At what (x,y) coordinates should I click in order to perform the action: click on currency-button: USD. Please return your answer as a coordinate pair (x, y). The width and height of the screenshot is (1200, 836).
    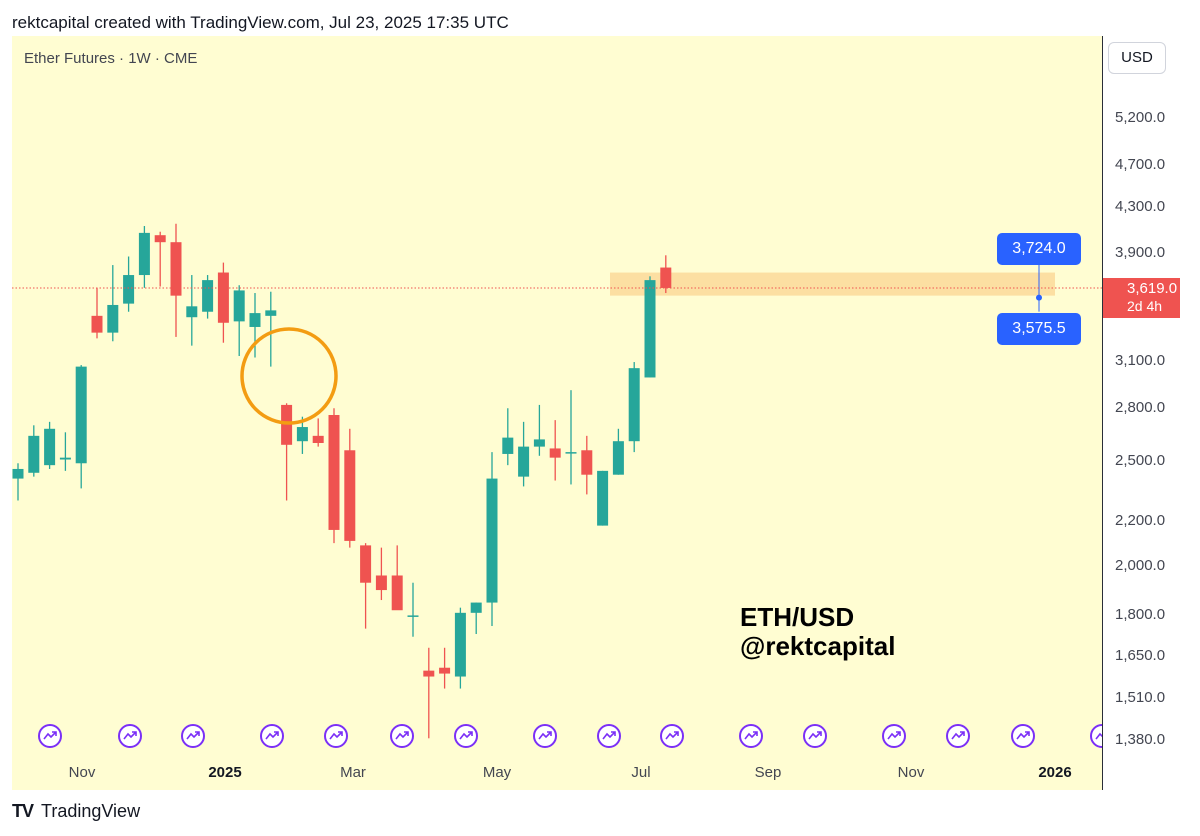
    Looking at the image, I should click on (1137, 58).